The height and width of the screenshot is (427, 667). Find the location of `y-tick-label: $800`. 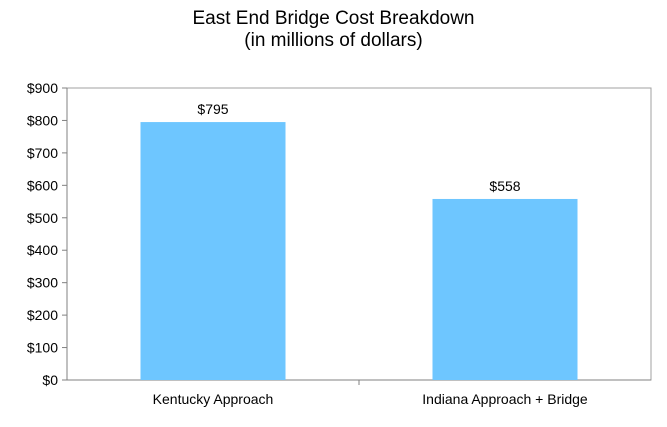

y-tick-label: $800 is located at coordinates (42, 120).